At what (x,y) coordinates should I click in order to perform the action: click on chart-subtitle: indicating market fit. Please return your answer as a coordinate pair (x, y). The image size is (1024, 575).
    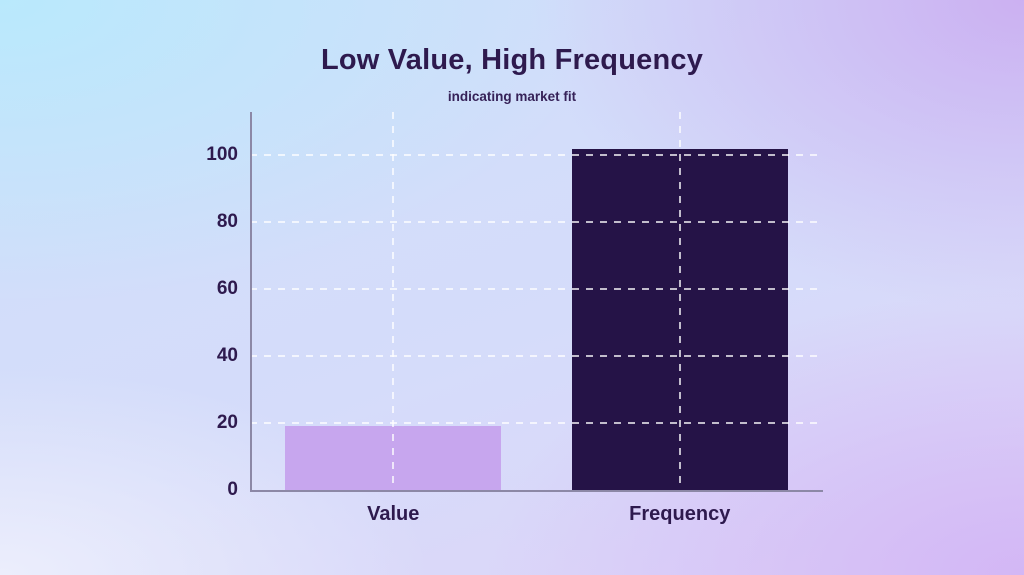
    Looking at the image, I should click on (512, 96).